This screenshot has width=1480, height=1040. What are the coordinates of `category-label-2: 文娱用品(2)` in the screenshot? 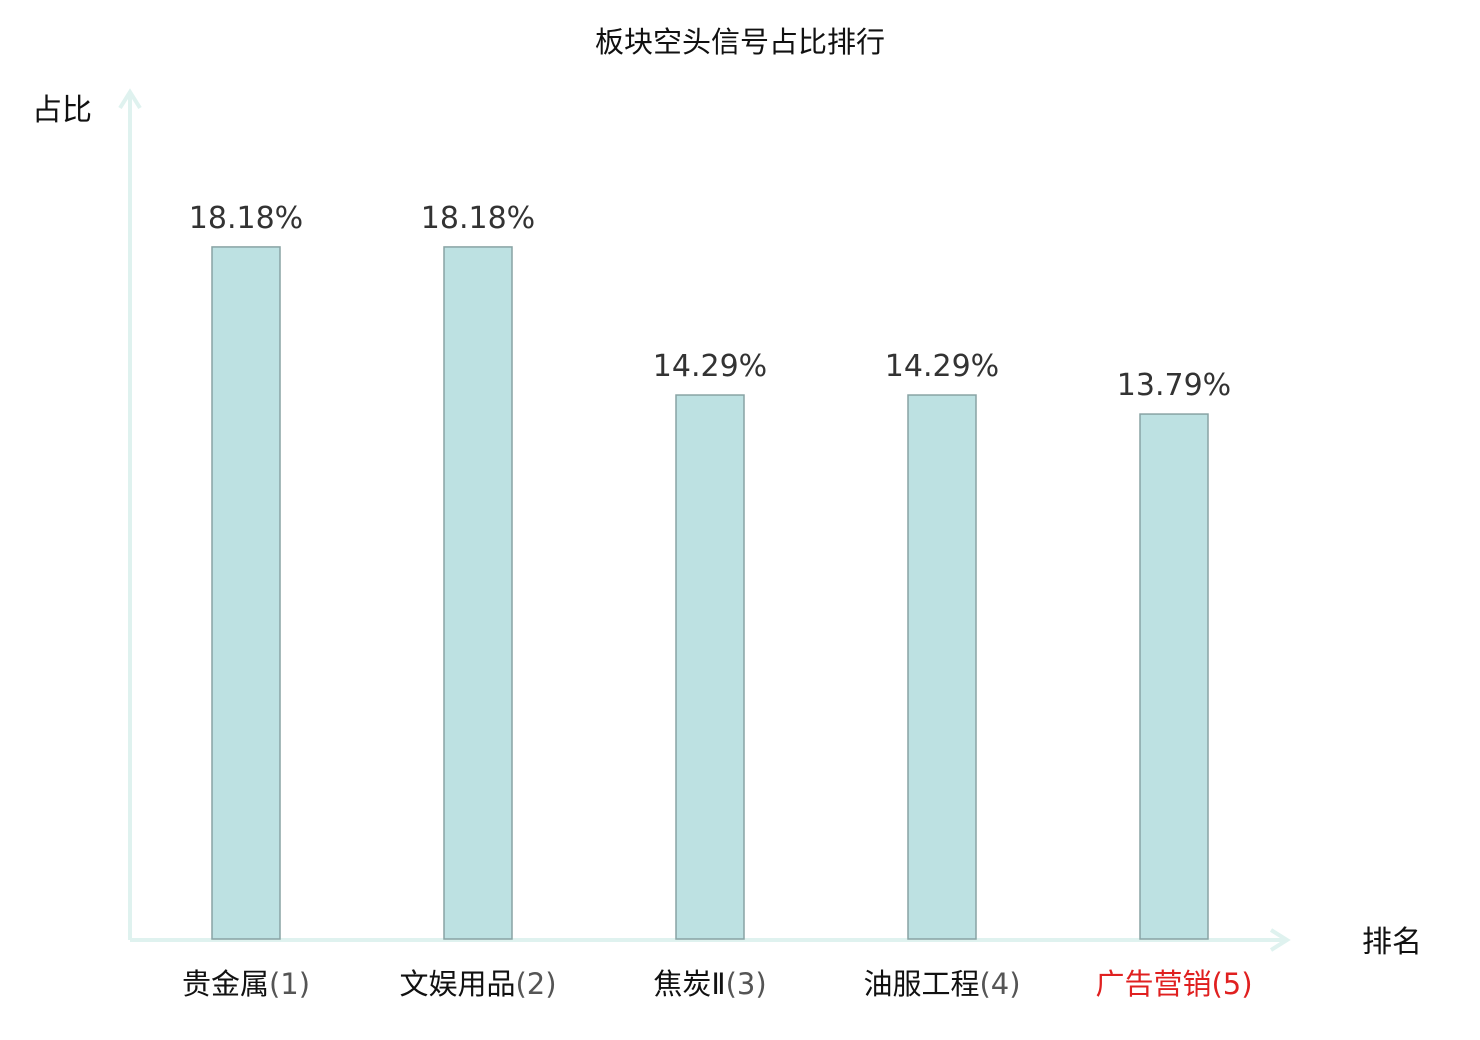 It's located at (477, 984).